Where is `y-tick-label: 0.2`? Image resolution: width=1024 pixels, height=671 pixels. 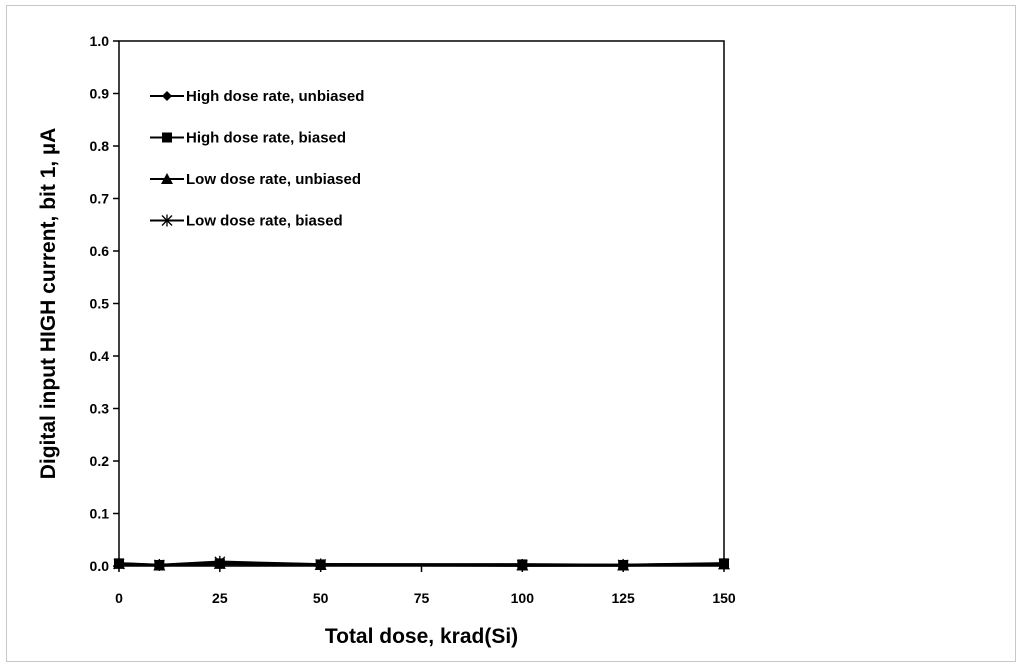
y-tick-label: 0.2 is located at coordinates (100, 461).